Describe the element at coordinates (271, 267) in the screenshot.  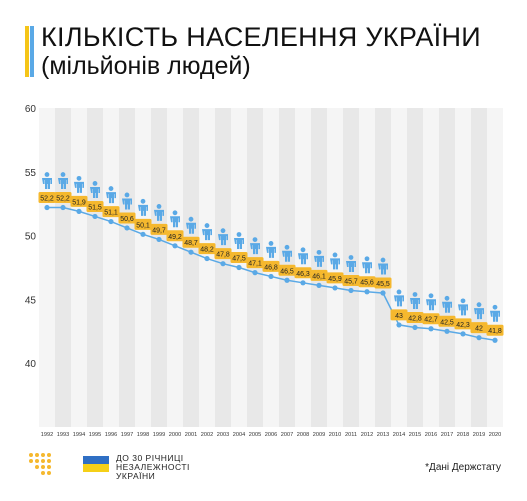
I see `value-label: 46,8` at that location.